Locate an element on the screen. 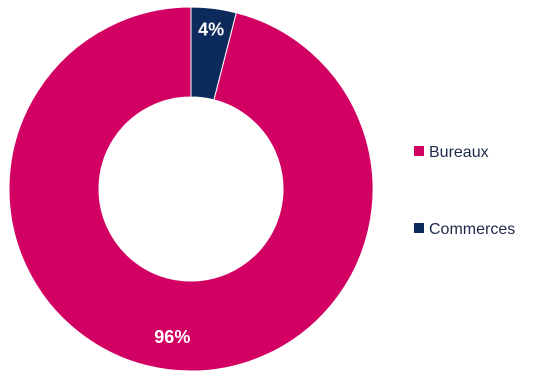  slice-labels: 96% 4% is located at coordinates (189, 183).